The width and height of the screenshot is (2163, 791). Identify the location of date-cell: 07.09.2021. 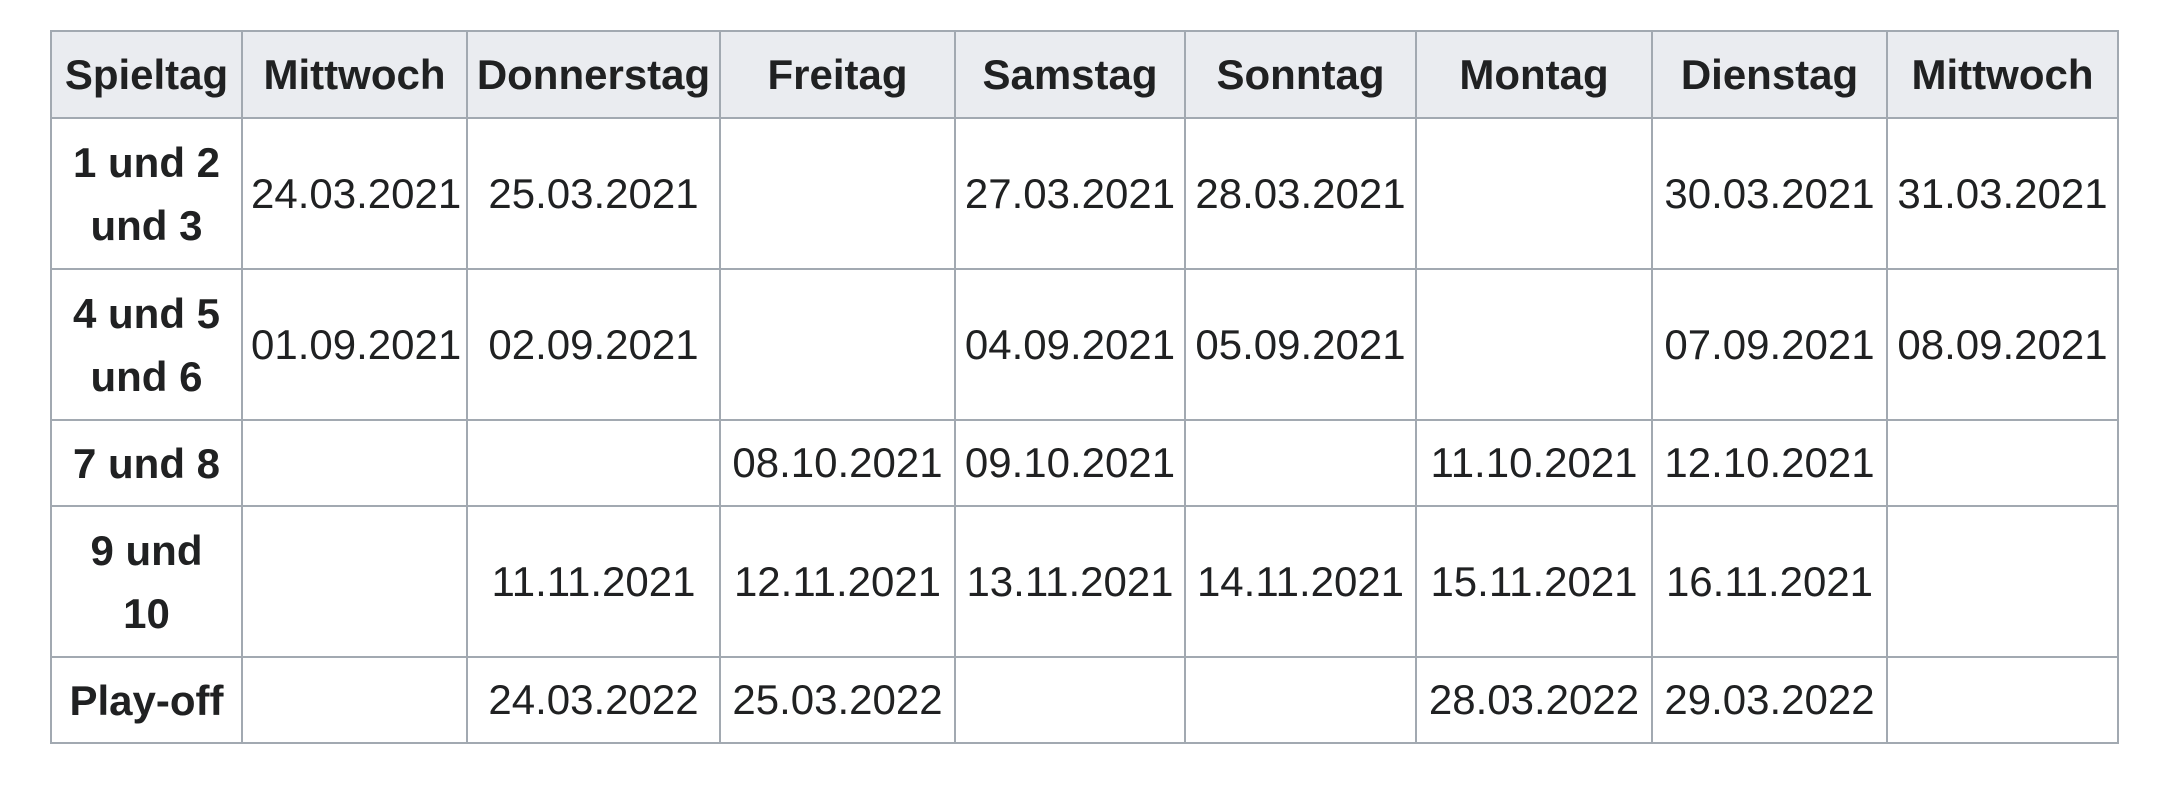
(1769, 344).